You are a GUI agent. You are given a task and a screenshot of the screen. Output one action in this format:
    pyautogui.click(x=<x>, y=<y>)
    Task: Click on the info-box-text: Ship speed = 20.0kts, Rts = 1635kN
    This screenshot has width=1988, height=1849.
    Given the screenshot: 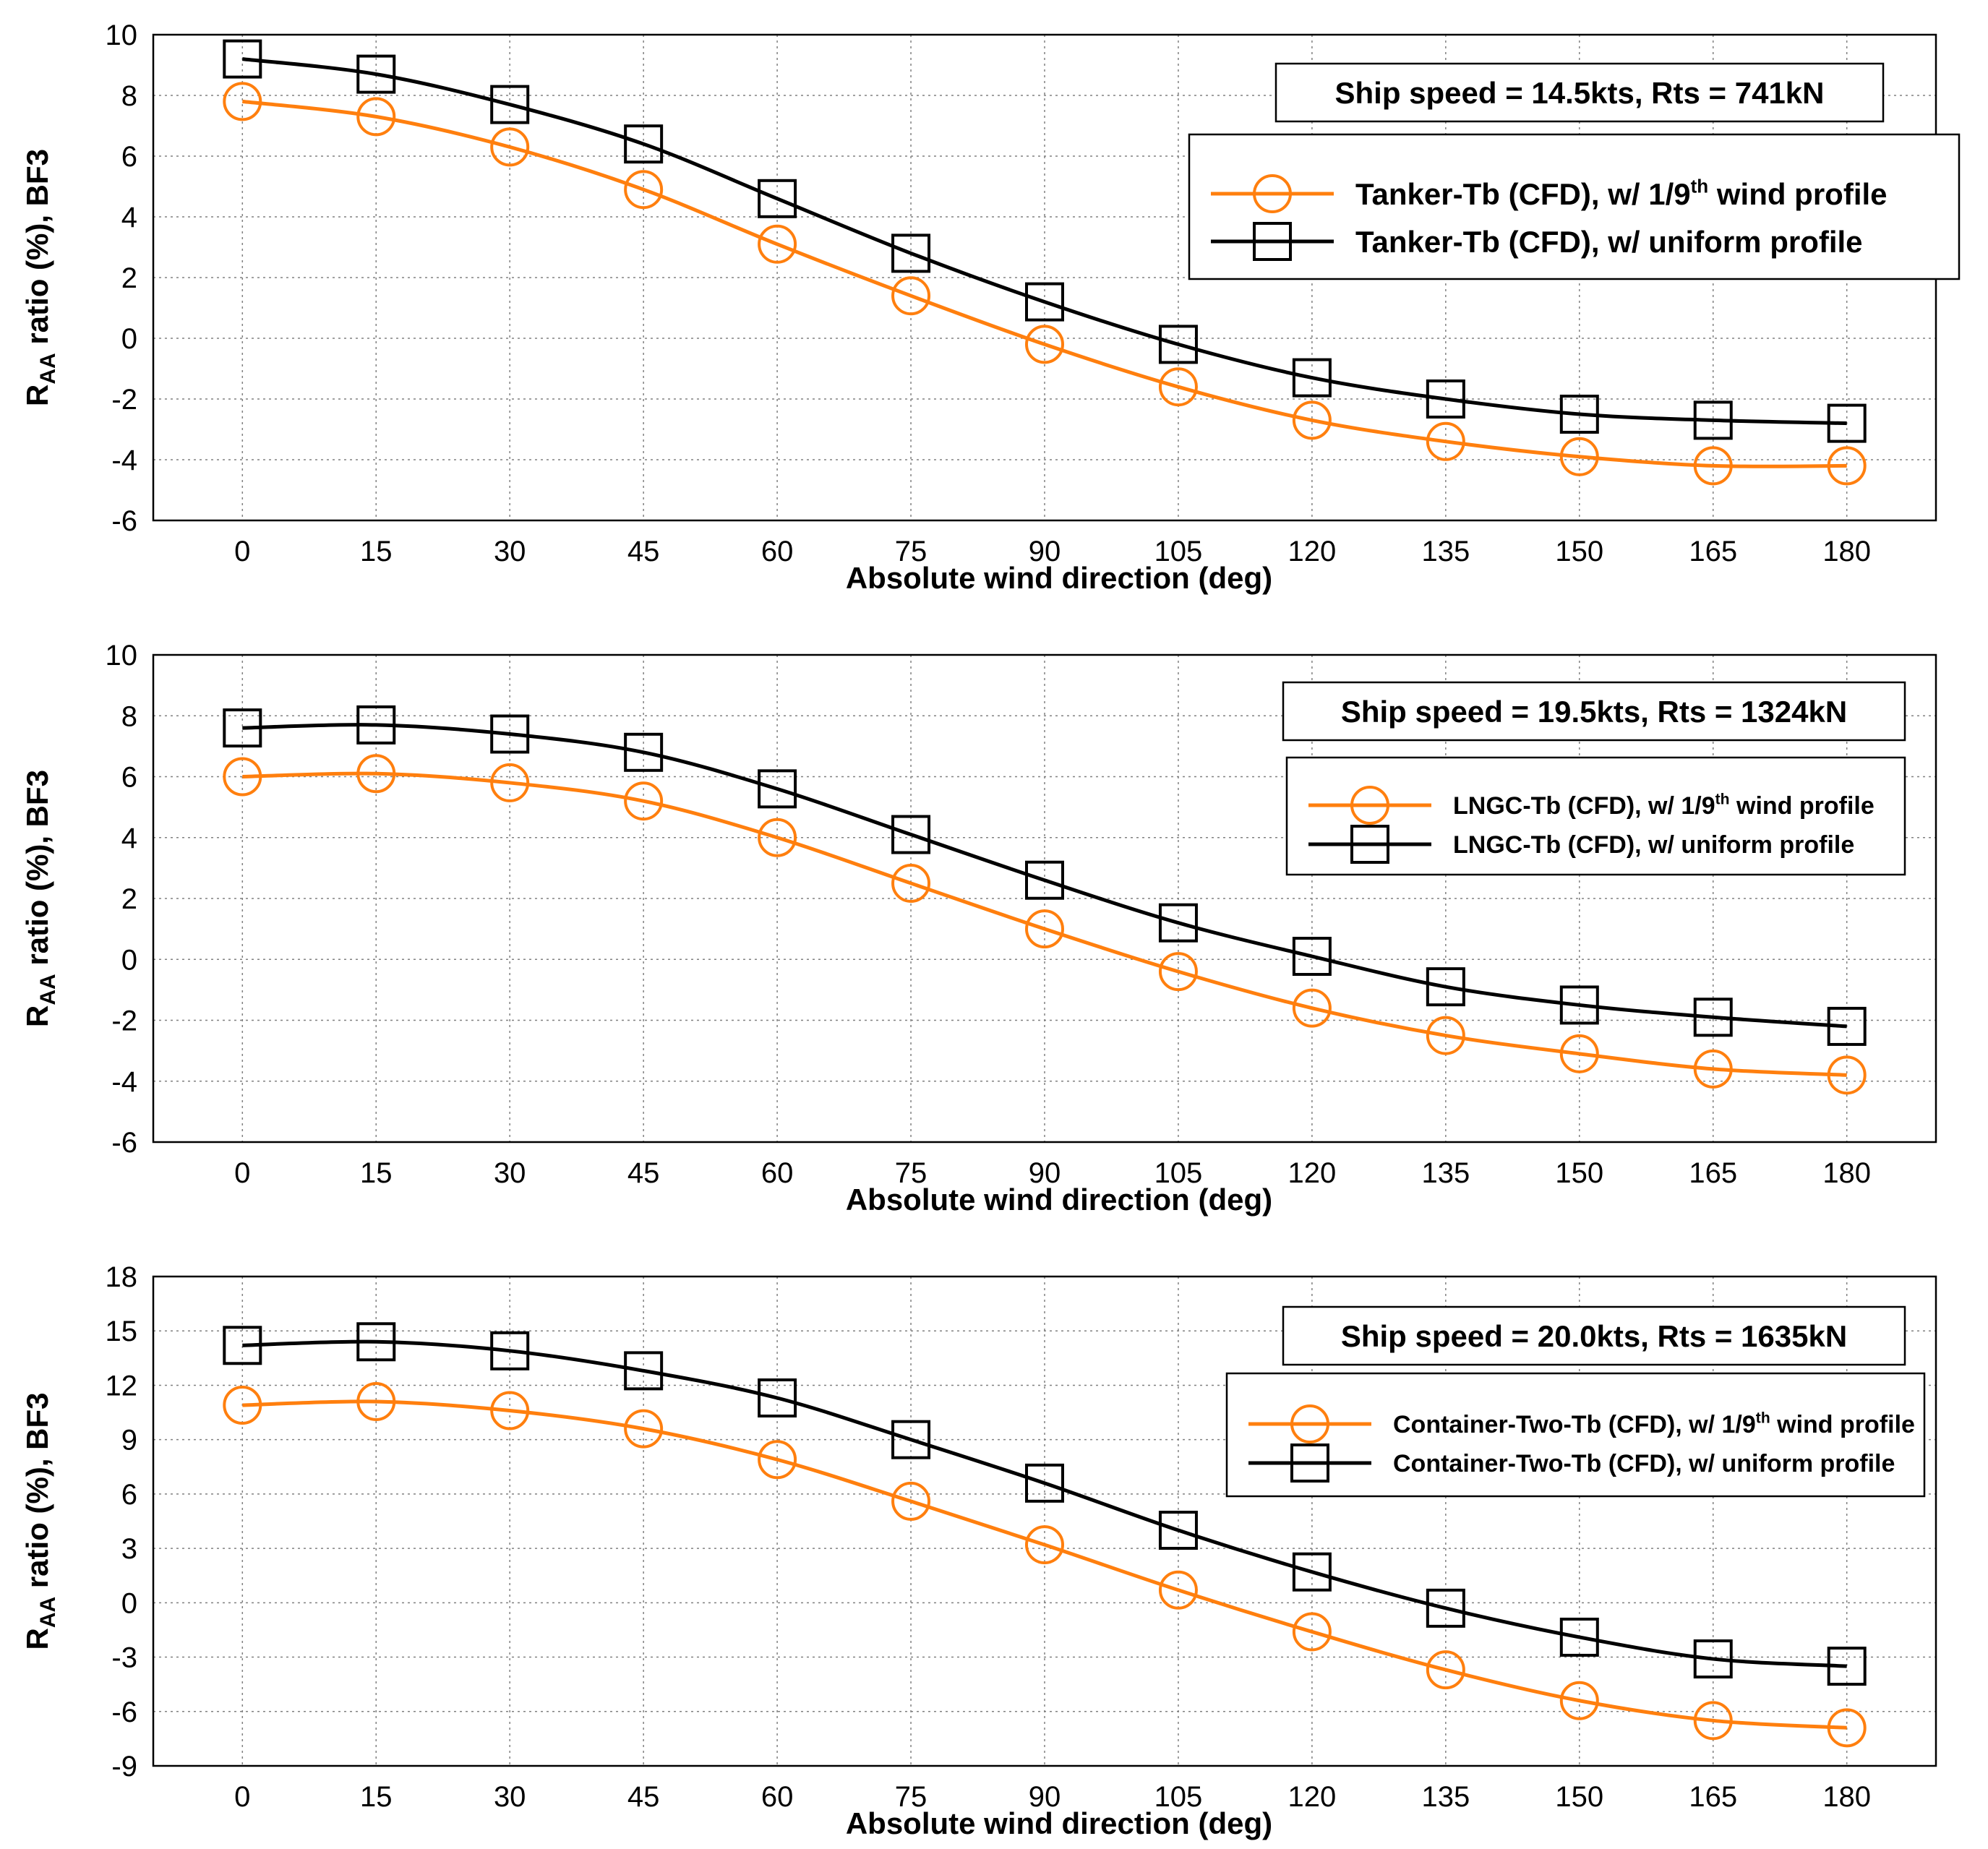 What is the action you would take?
    pyautogui.click(x=1594, y=1336)
    